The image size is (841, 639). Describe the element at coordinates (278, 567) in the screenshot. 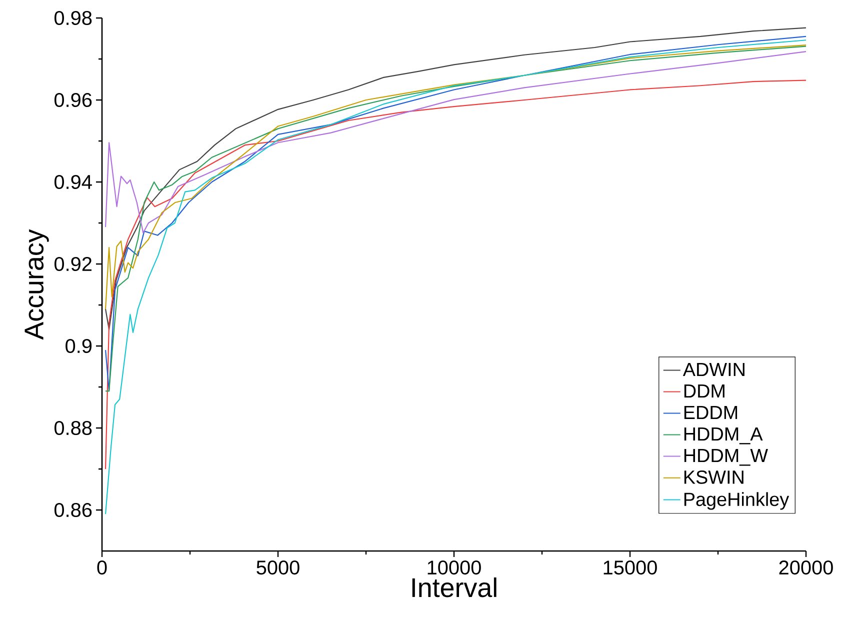

I see `x-tick-label: 5000` at that location.